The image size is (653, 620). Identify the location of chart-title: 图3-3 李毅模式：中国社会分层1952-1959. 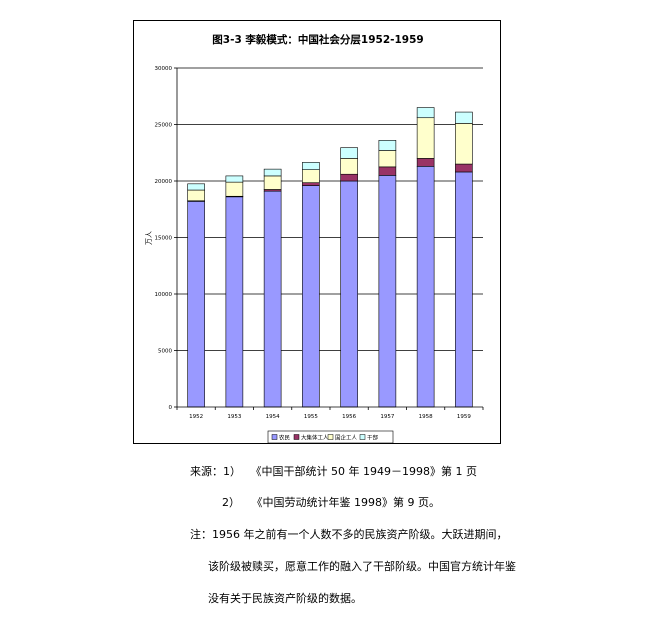
(317, 39).